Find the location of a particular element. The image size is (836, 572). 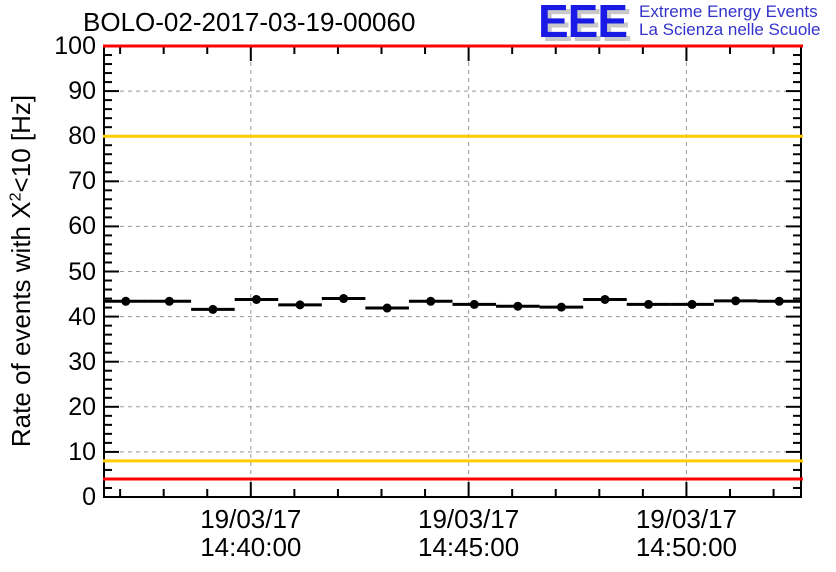

eee-acronym: EEE is located at coordinates (583, 23).